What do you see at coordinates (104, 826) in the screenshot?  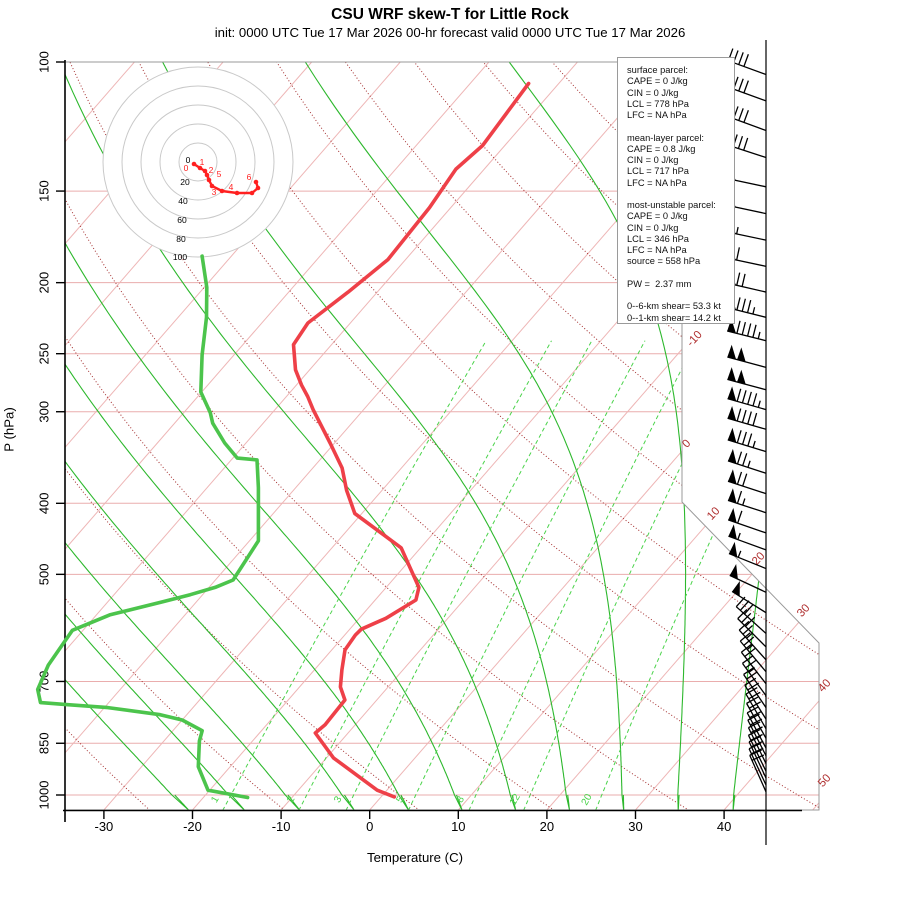 I see `temp-tick-label: -30` at bounding box center [104, 826].